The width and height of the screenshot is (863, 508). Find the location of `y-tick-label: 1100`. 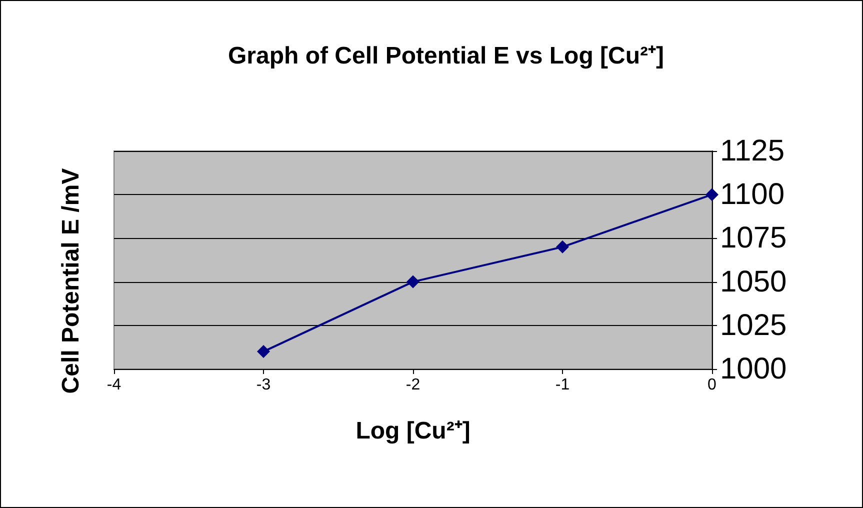

y-tick-label: 1100 is located at coordinates (752, 195).